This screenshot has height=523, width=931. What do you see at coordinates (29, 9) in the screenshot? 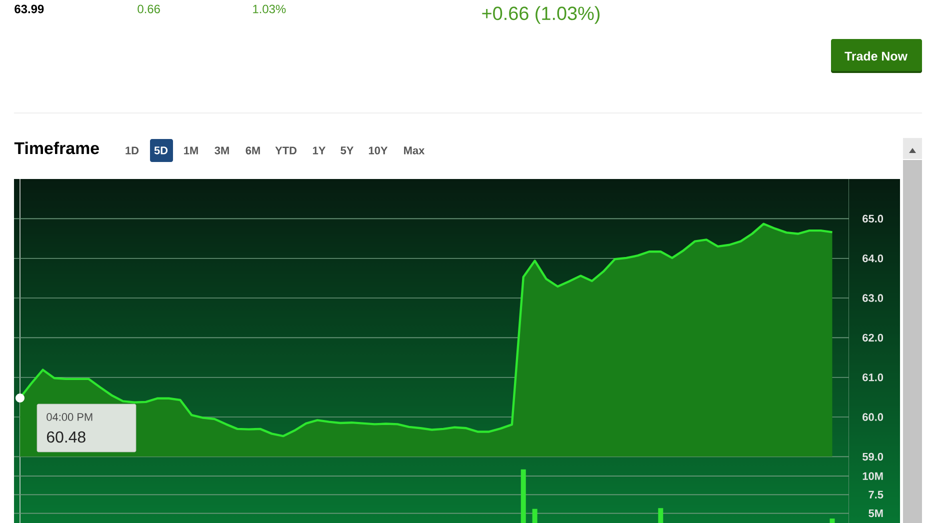
I see `text: 63.99` at bounding box center [29, 9].